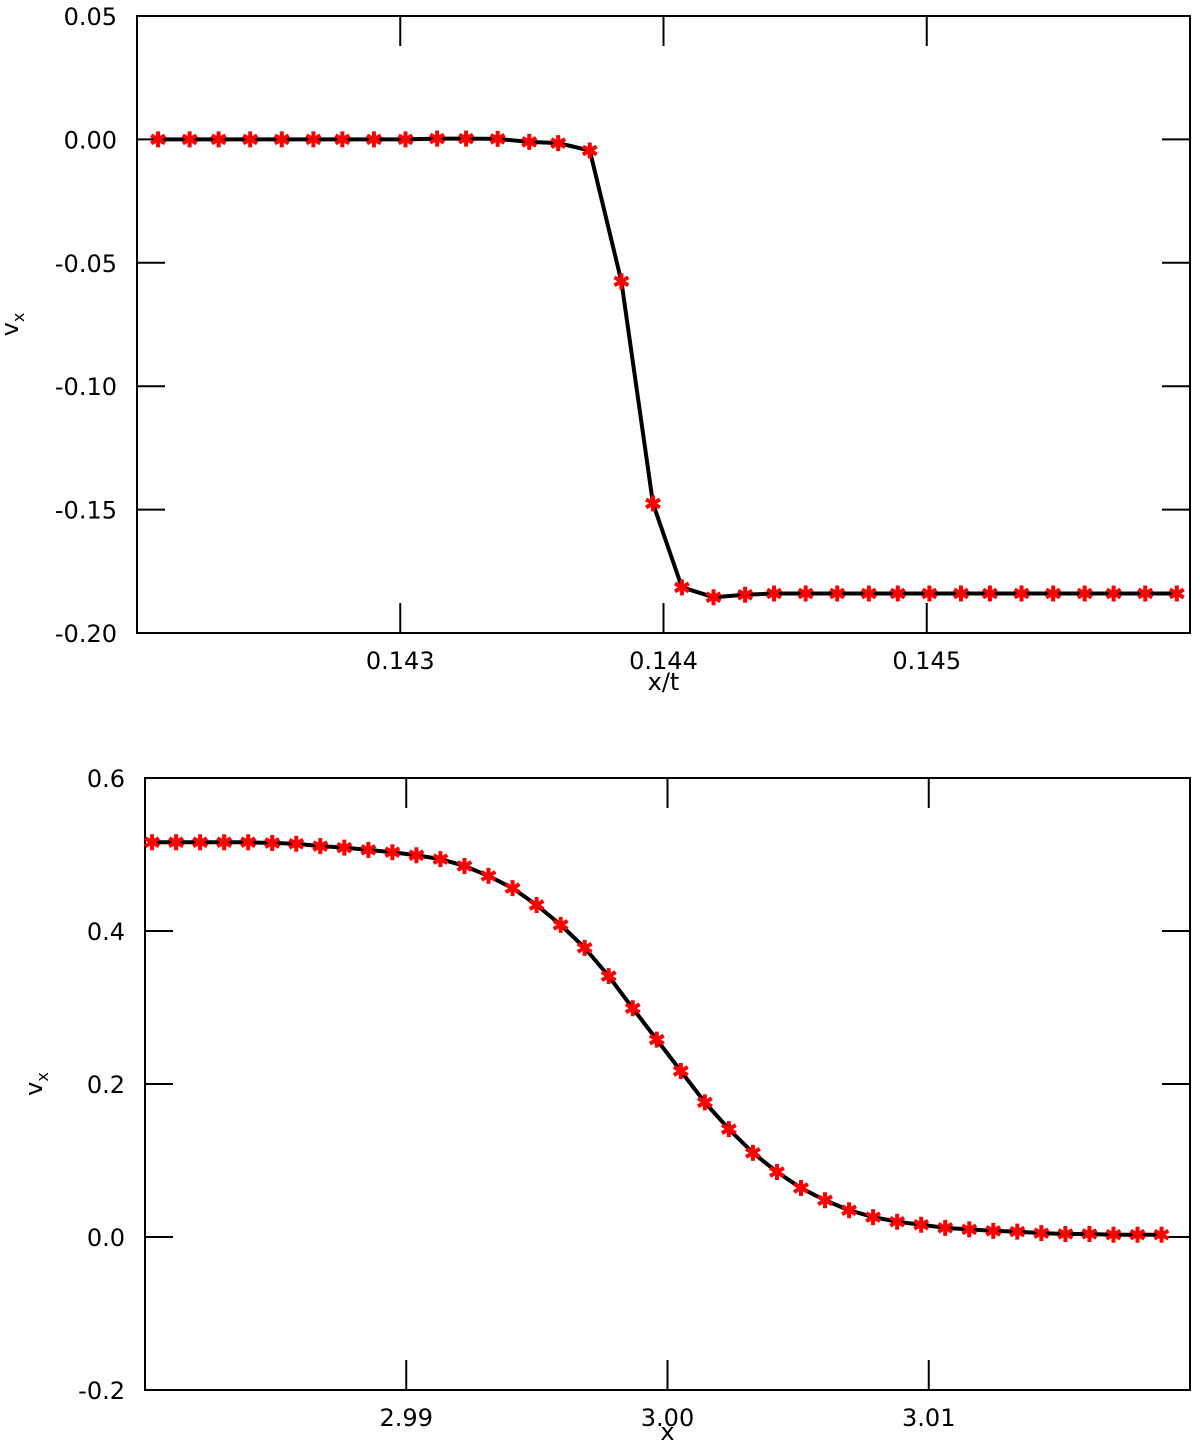  What do you see at coordinates (86, 387) in the screenshot?
I see `y-tick-label: -0.10` at bounding box center [86, 387].